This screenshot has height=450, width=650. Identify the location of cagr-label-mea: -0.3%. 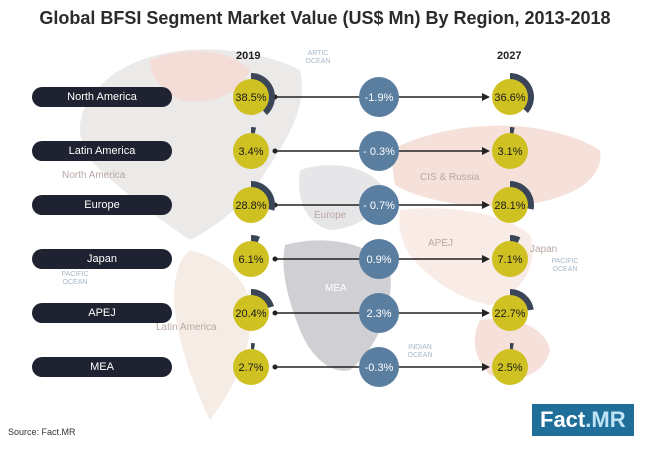
(379, 368).